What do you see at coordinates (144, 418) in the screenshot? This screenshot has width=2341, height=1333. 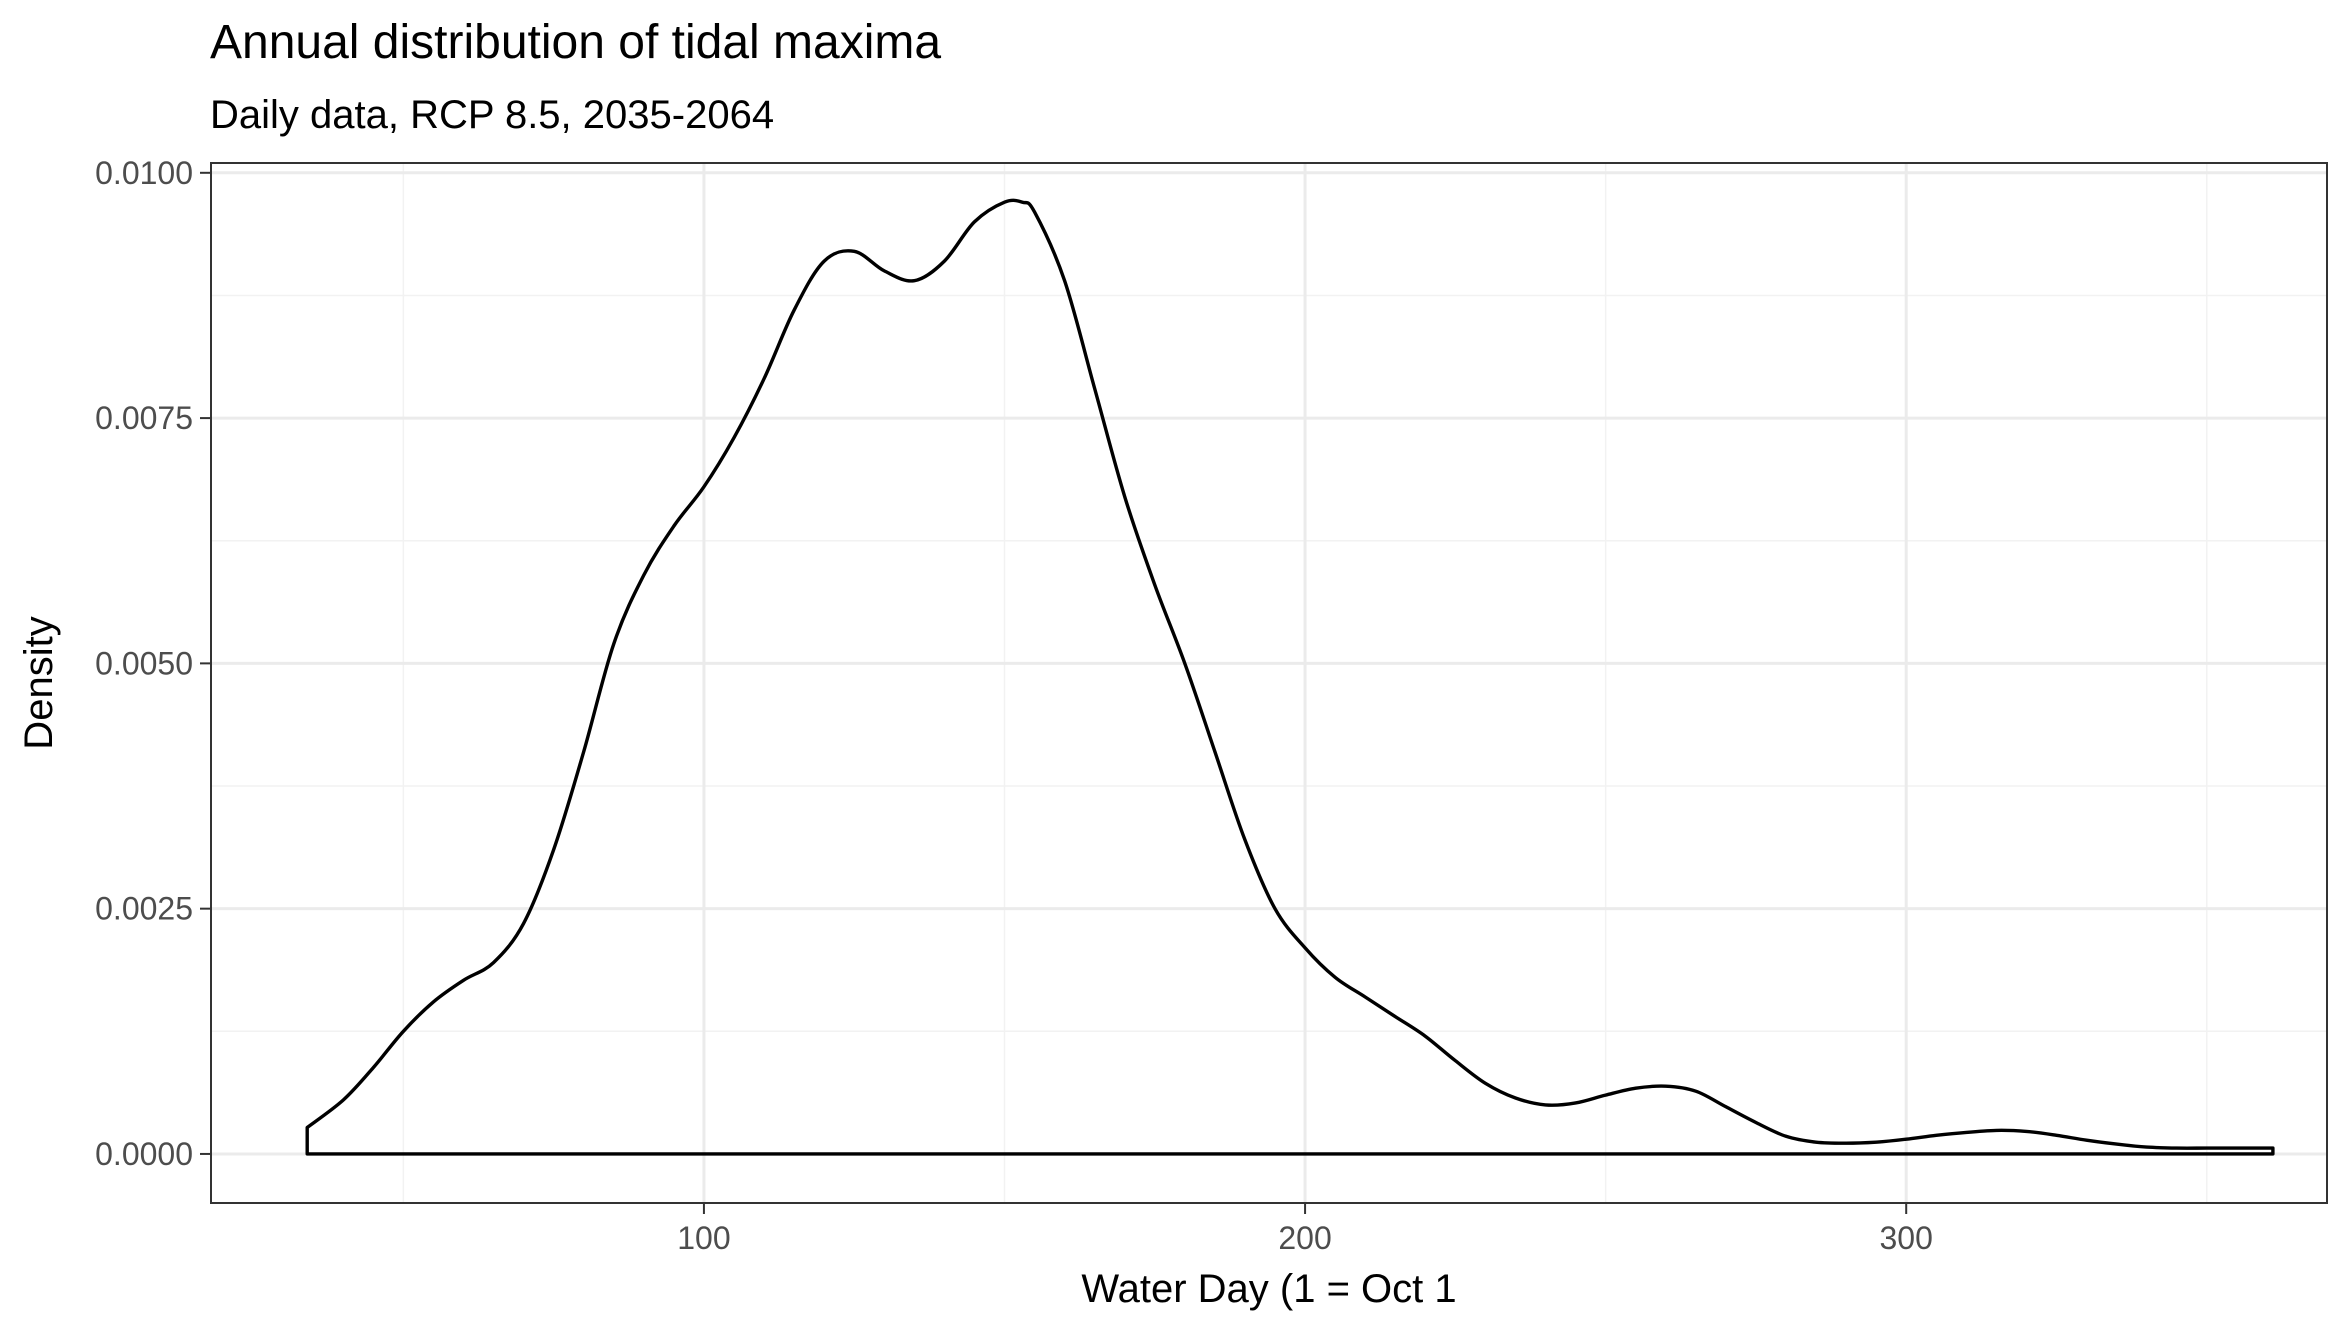 I see `y-tick-label: 0.0075` at bounding box center [144, 418].